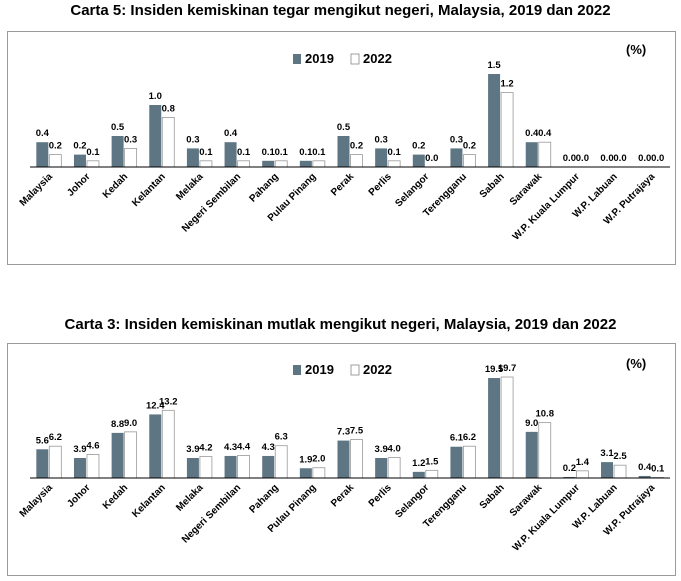  What do you see at coordinates (206, 152) in the screenshot?
I see `data-label-2022-melaka: 0.1` at bounding box center [206, 152].